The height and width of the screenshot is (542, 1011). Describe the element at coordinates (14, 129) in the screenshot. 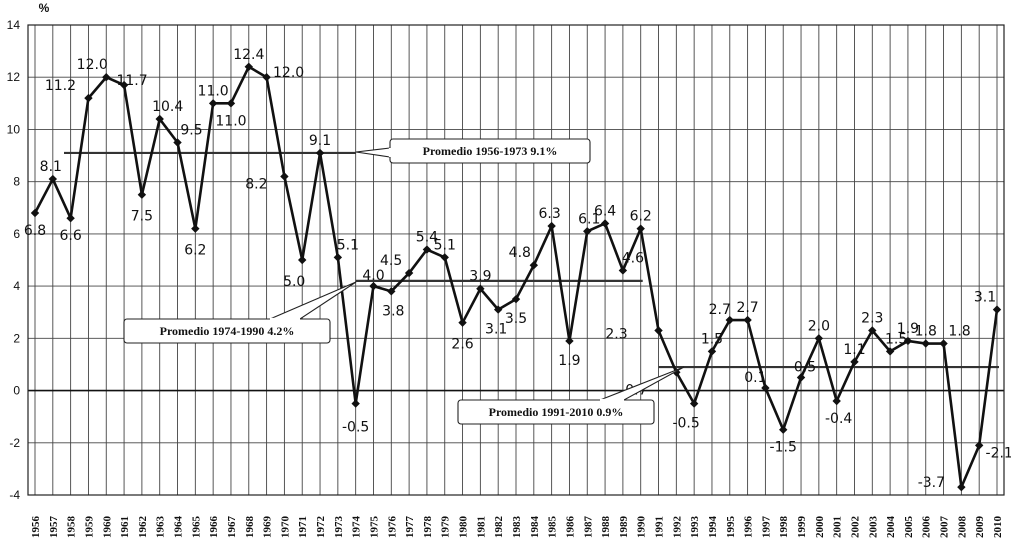

I see `y-tick-label: 10` at that location.